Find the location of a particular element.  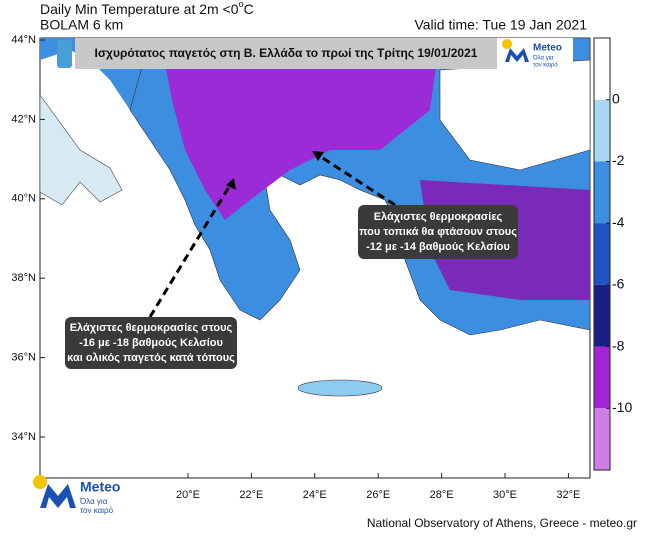

colorbar-label: -6 is located at coordinates (618, 284).